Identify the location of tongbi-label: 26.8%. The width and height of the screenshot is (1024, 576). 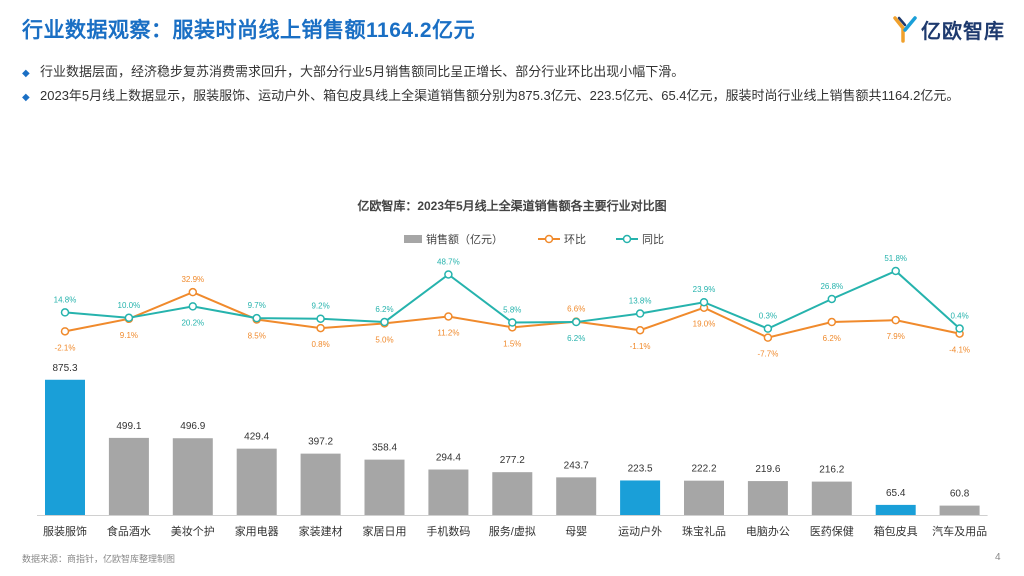
(831, 286).